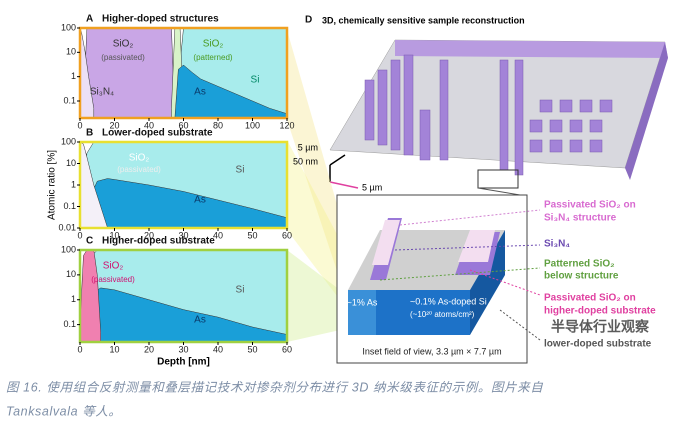  Describe the element at coordinates (89, 133) in the screenshot. I see `panel-letter: B` at that location.